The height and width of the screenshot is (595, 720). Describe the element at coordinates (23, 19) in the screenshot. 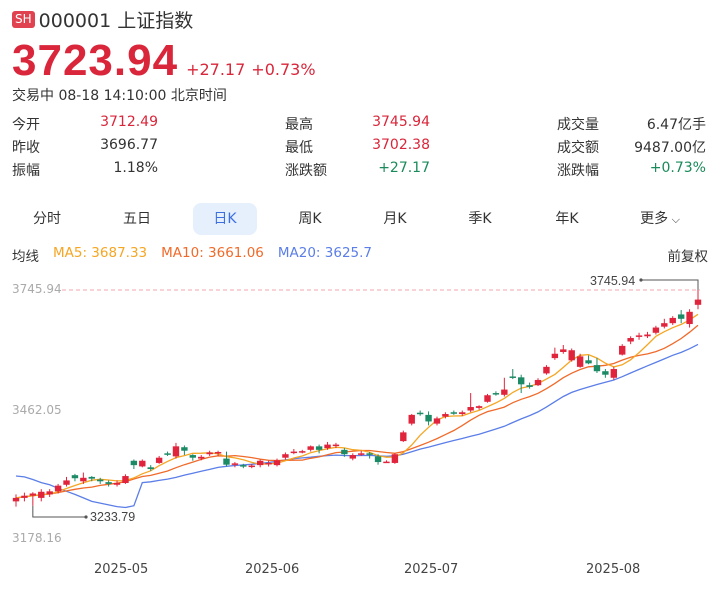

I see `exchange-badge: SH` at that location.